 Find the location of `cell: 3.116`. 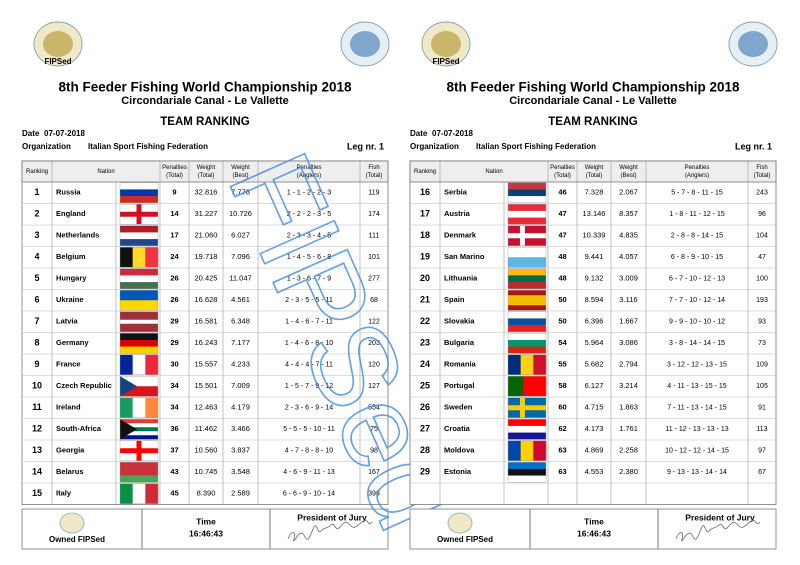

cell: 3.116 is located at coordinates (628, 299).